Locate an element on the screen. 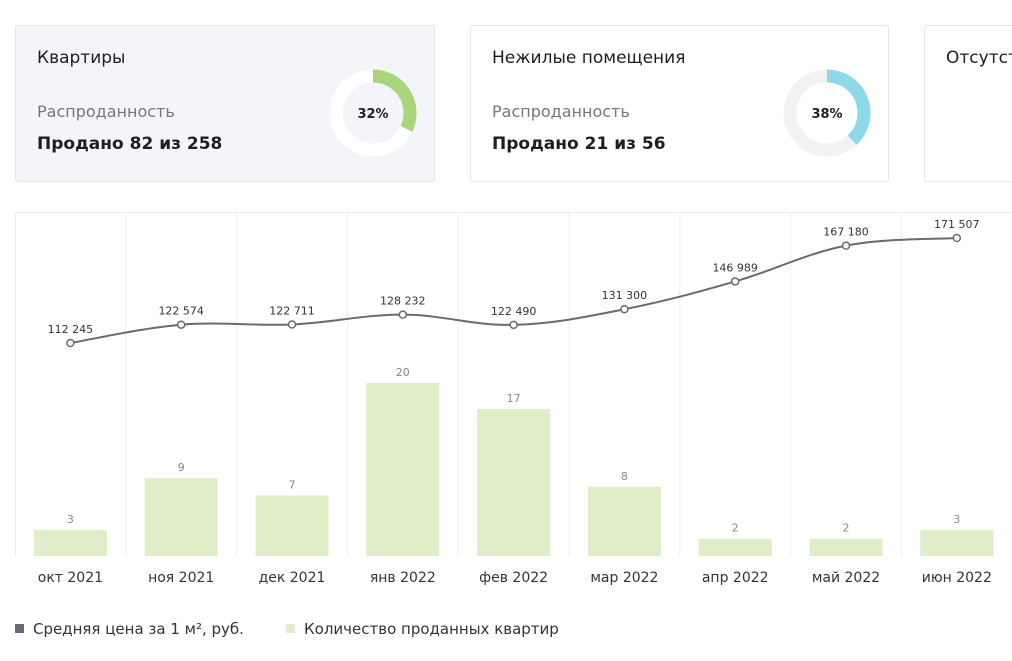 The width and height of the screenshot is (1012, 661). card-title: Квартиры is located at coordinates (81, 58).